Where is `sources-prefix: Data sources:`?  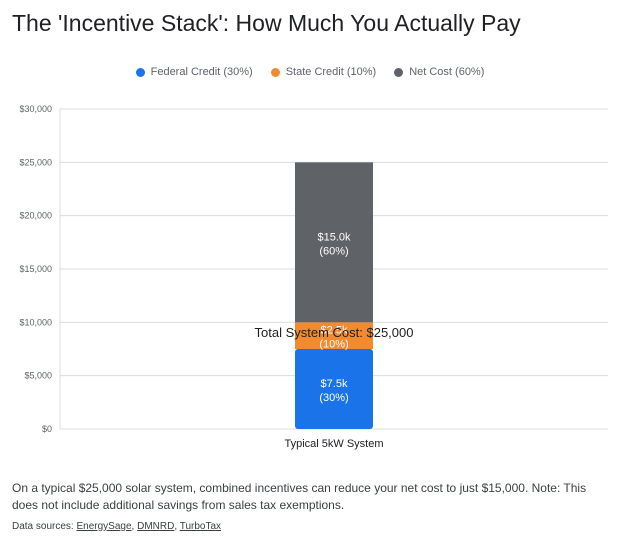 sources-prefix: Data sources: is located at coordinates (43, 526).